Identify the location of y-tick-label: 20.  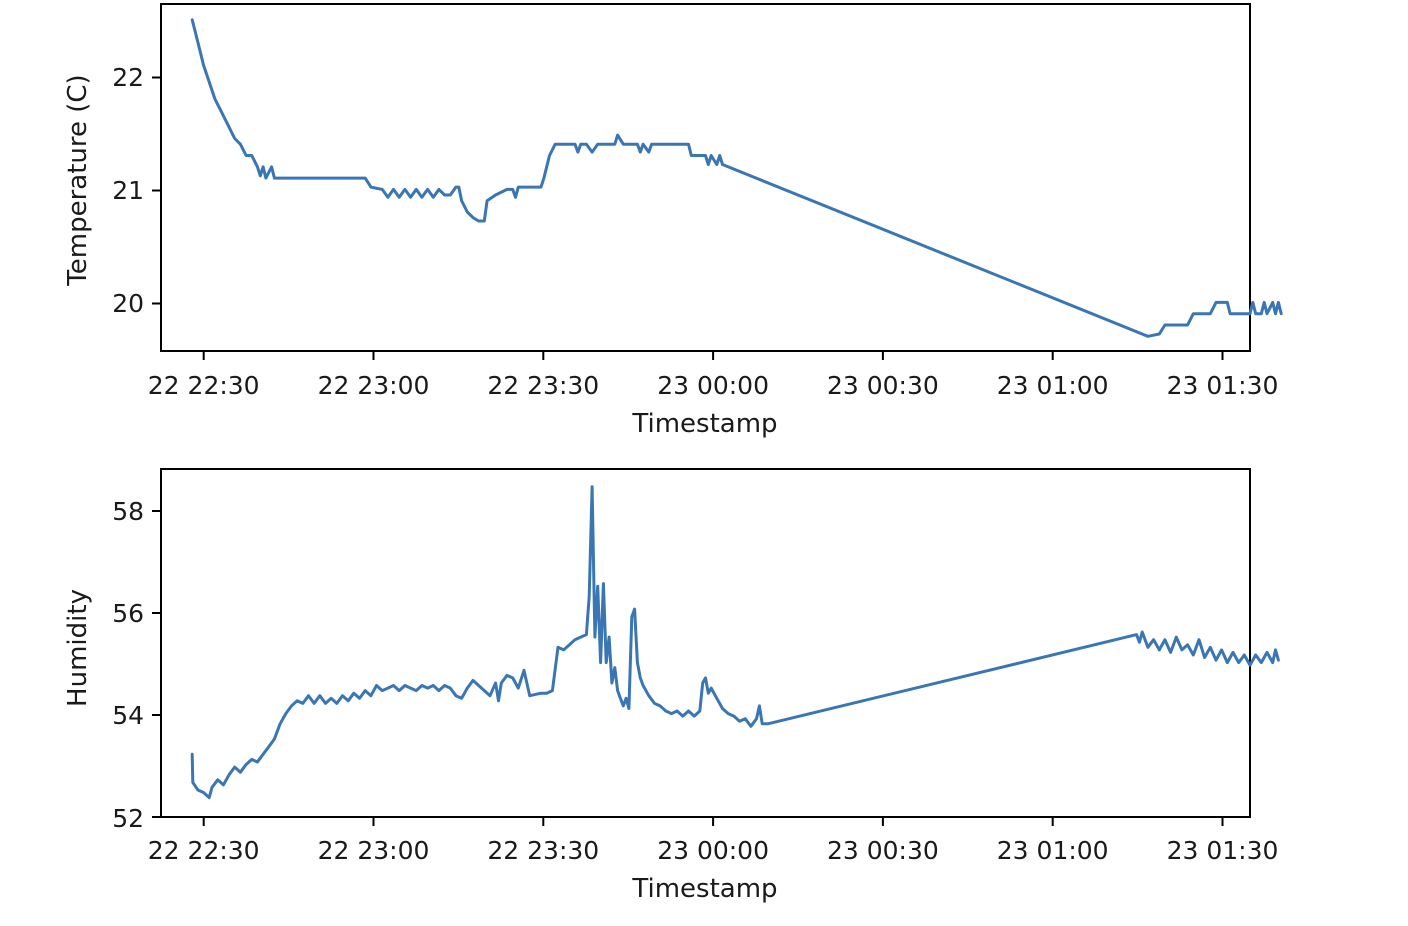
(128, 303).